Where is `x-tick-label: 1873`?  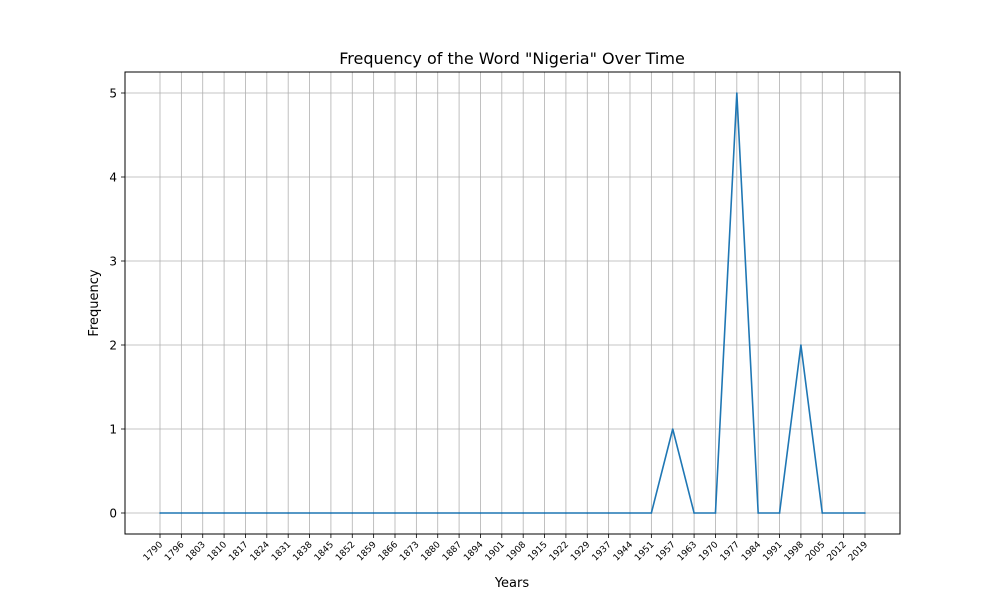 x-tick-label: 1873 is located at coordinates (409, 551).